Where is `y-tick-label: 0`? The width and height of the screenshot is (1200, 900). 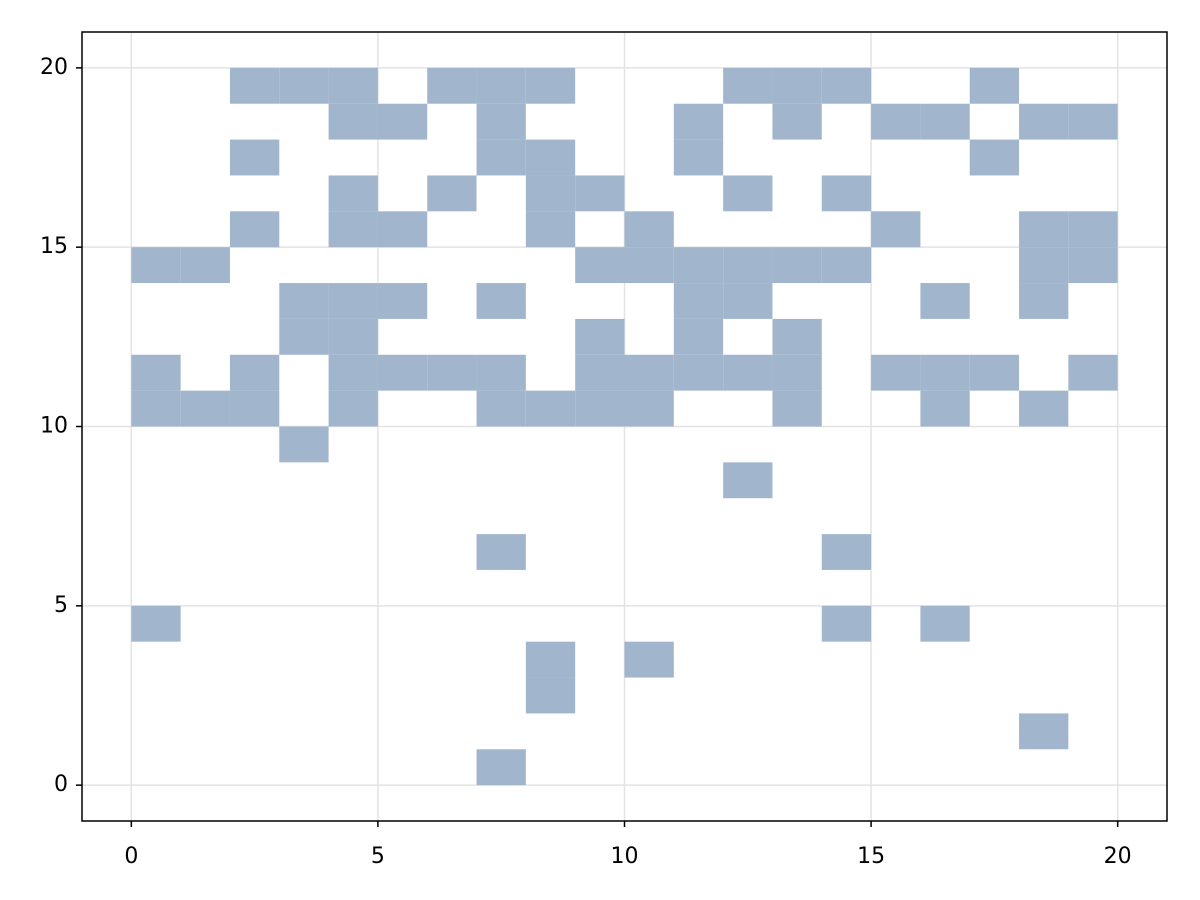
y-tick-label: 0 is located at coordinates (61, 784).